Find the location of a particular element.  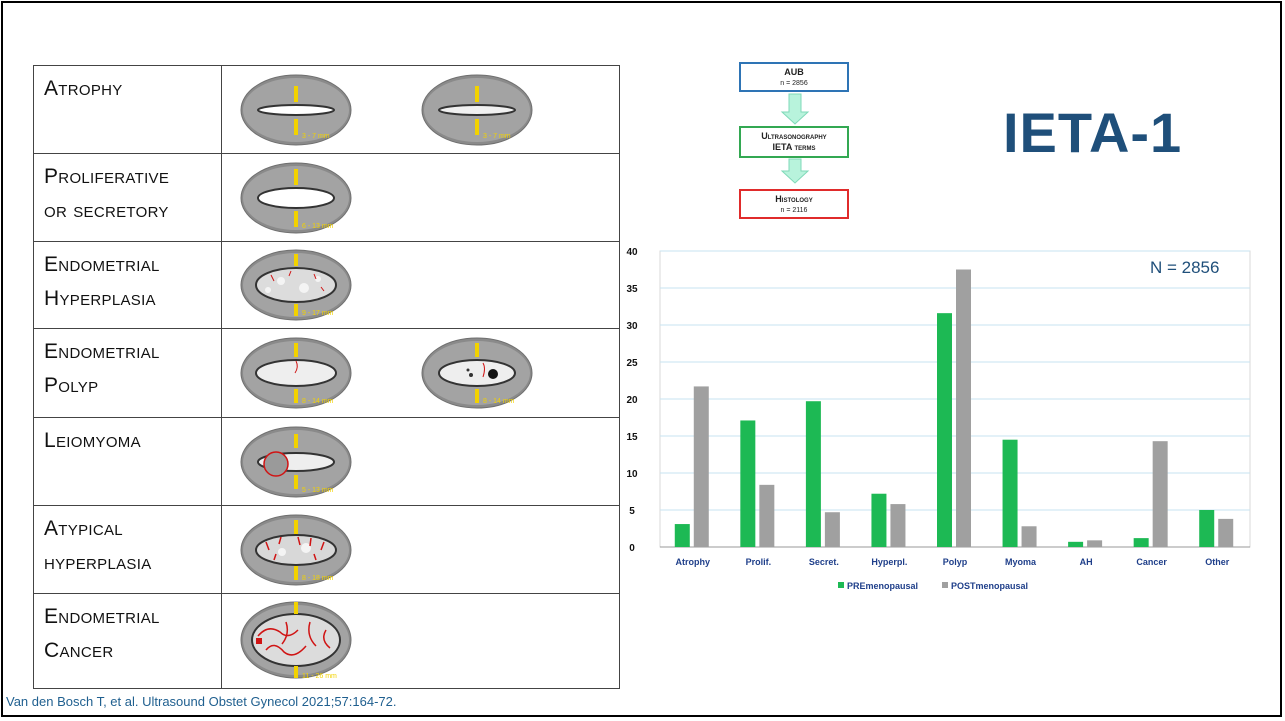

uterus-diagram: 5 - 13 mm is located at coordinates (296, 462).